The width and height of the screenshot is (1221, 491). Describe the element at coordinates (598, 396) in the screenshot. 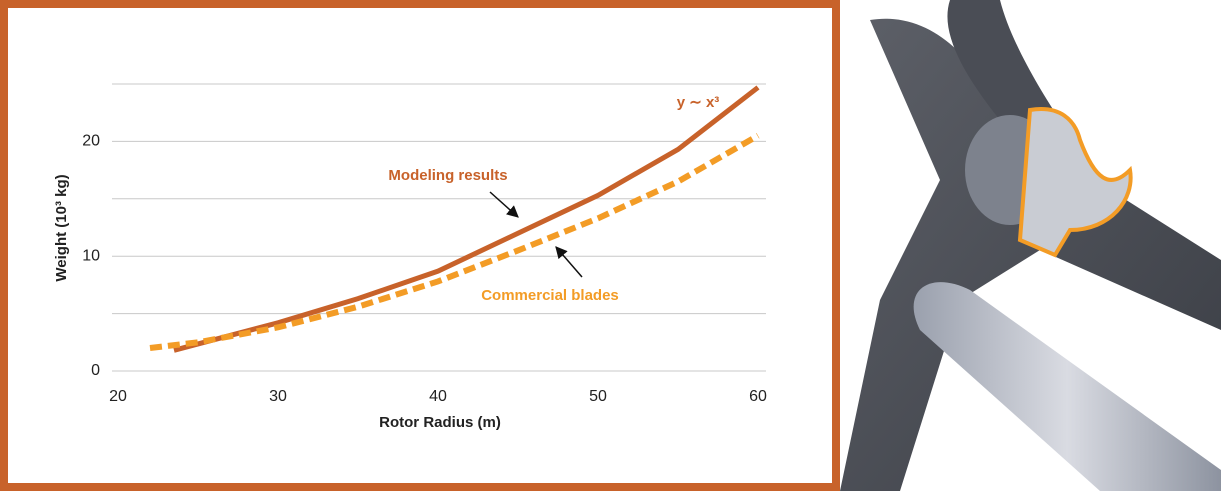

I see `x-tick-label: 50` at that location.